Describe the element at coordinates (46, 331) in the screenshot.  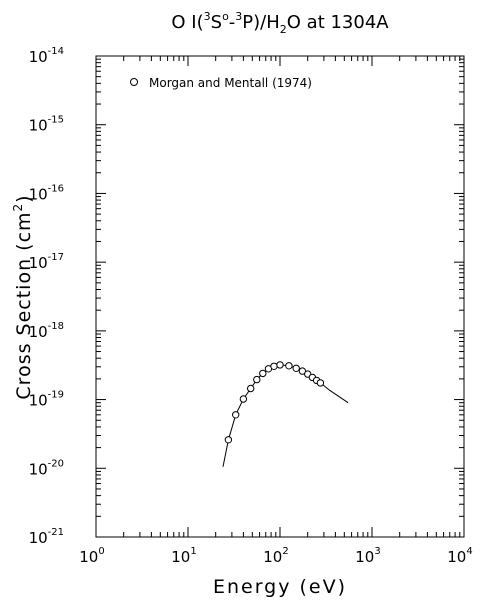
I see `y-tick-label: 10-18` at that location.